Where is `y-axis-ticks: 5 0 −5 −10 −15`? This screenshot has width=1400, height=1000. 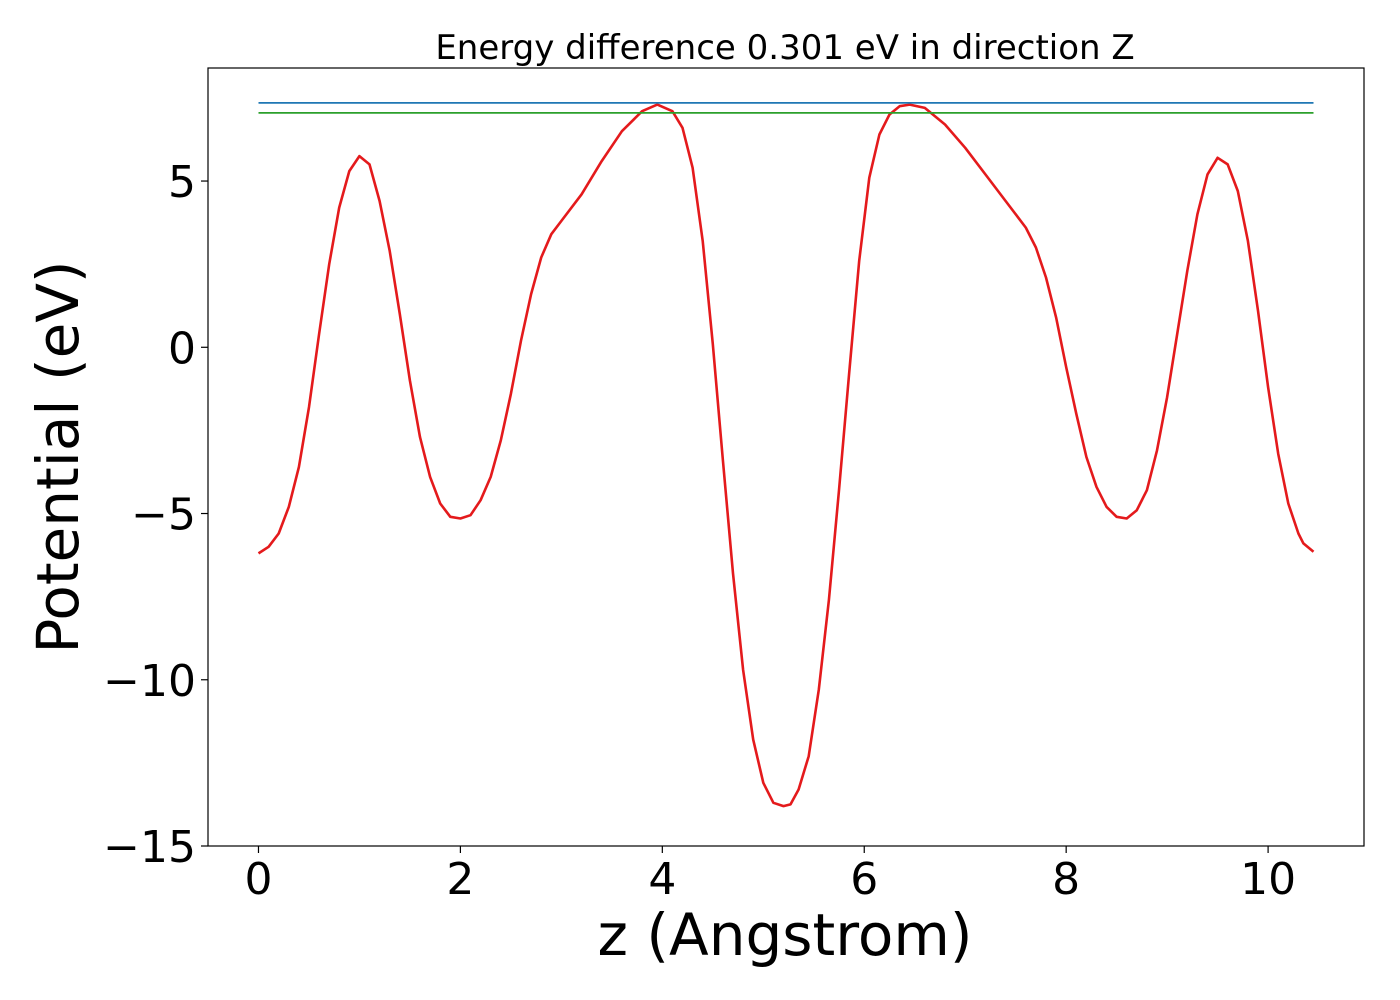 y-axis-ticks: 5 0 −5 −10 −15 is located at coordinates (155, 515).